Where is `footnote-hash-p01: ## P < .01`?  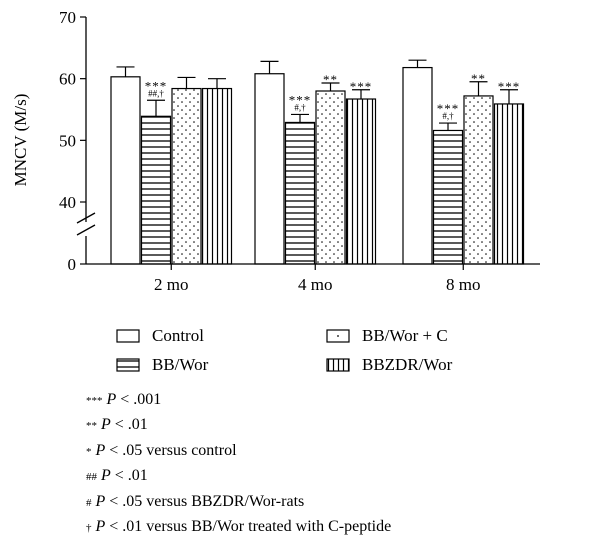
footnote-hash-p01: ## P < .01 is located at coordinates (238, 476).